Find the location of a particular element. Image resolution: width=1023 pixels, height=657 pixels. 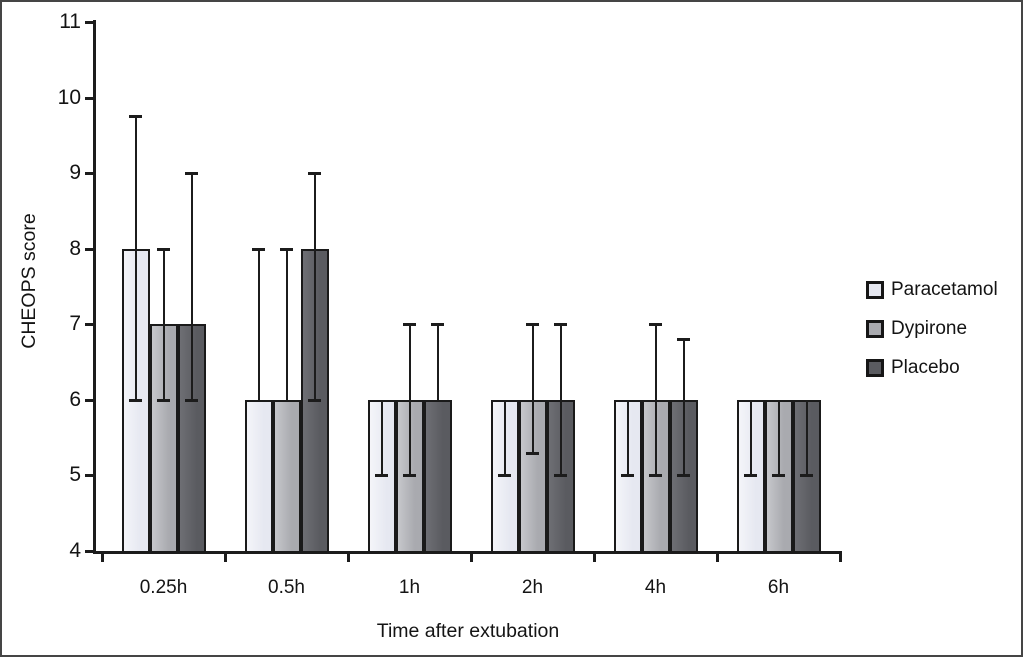

bar-placebo-0.25h is located at coordinates (191, 438).